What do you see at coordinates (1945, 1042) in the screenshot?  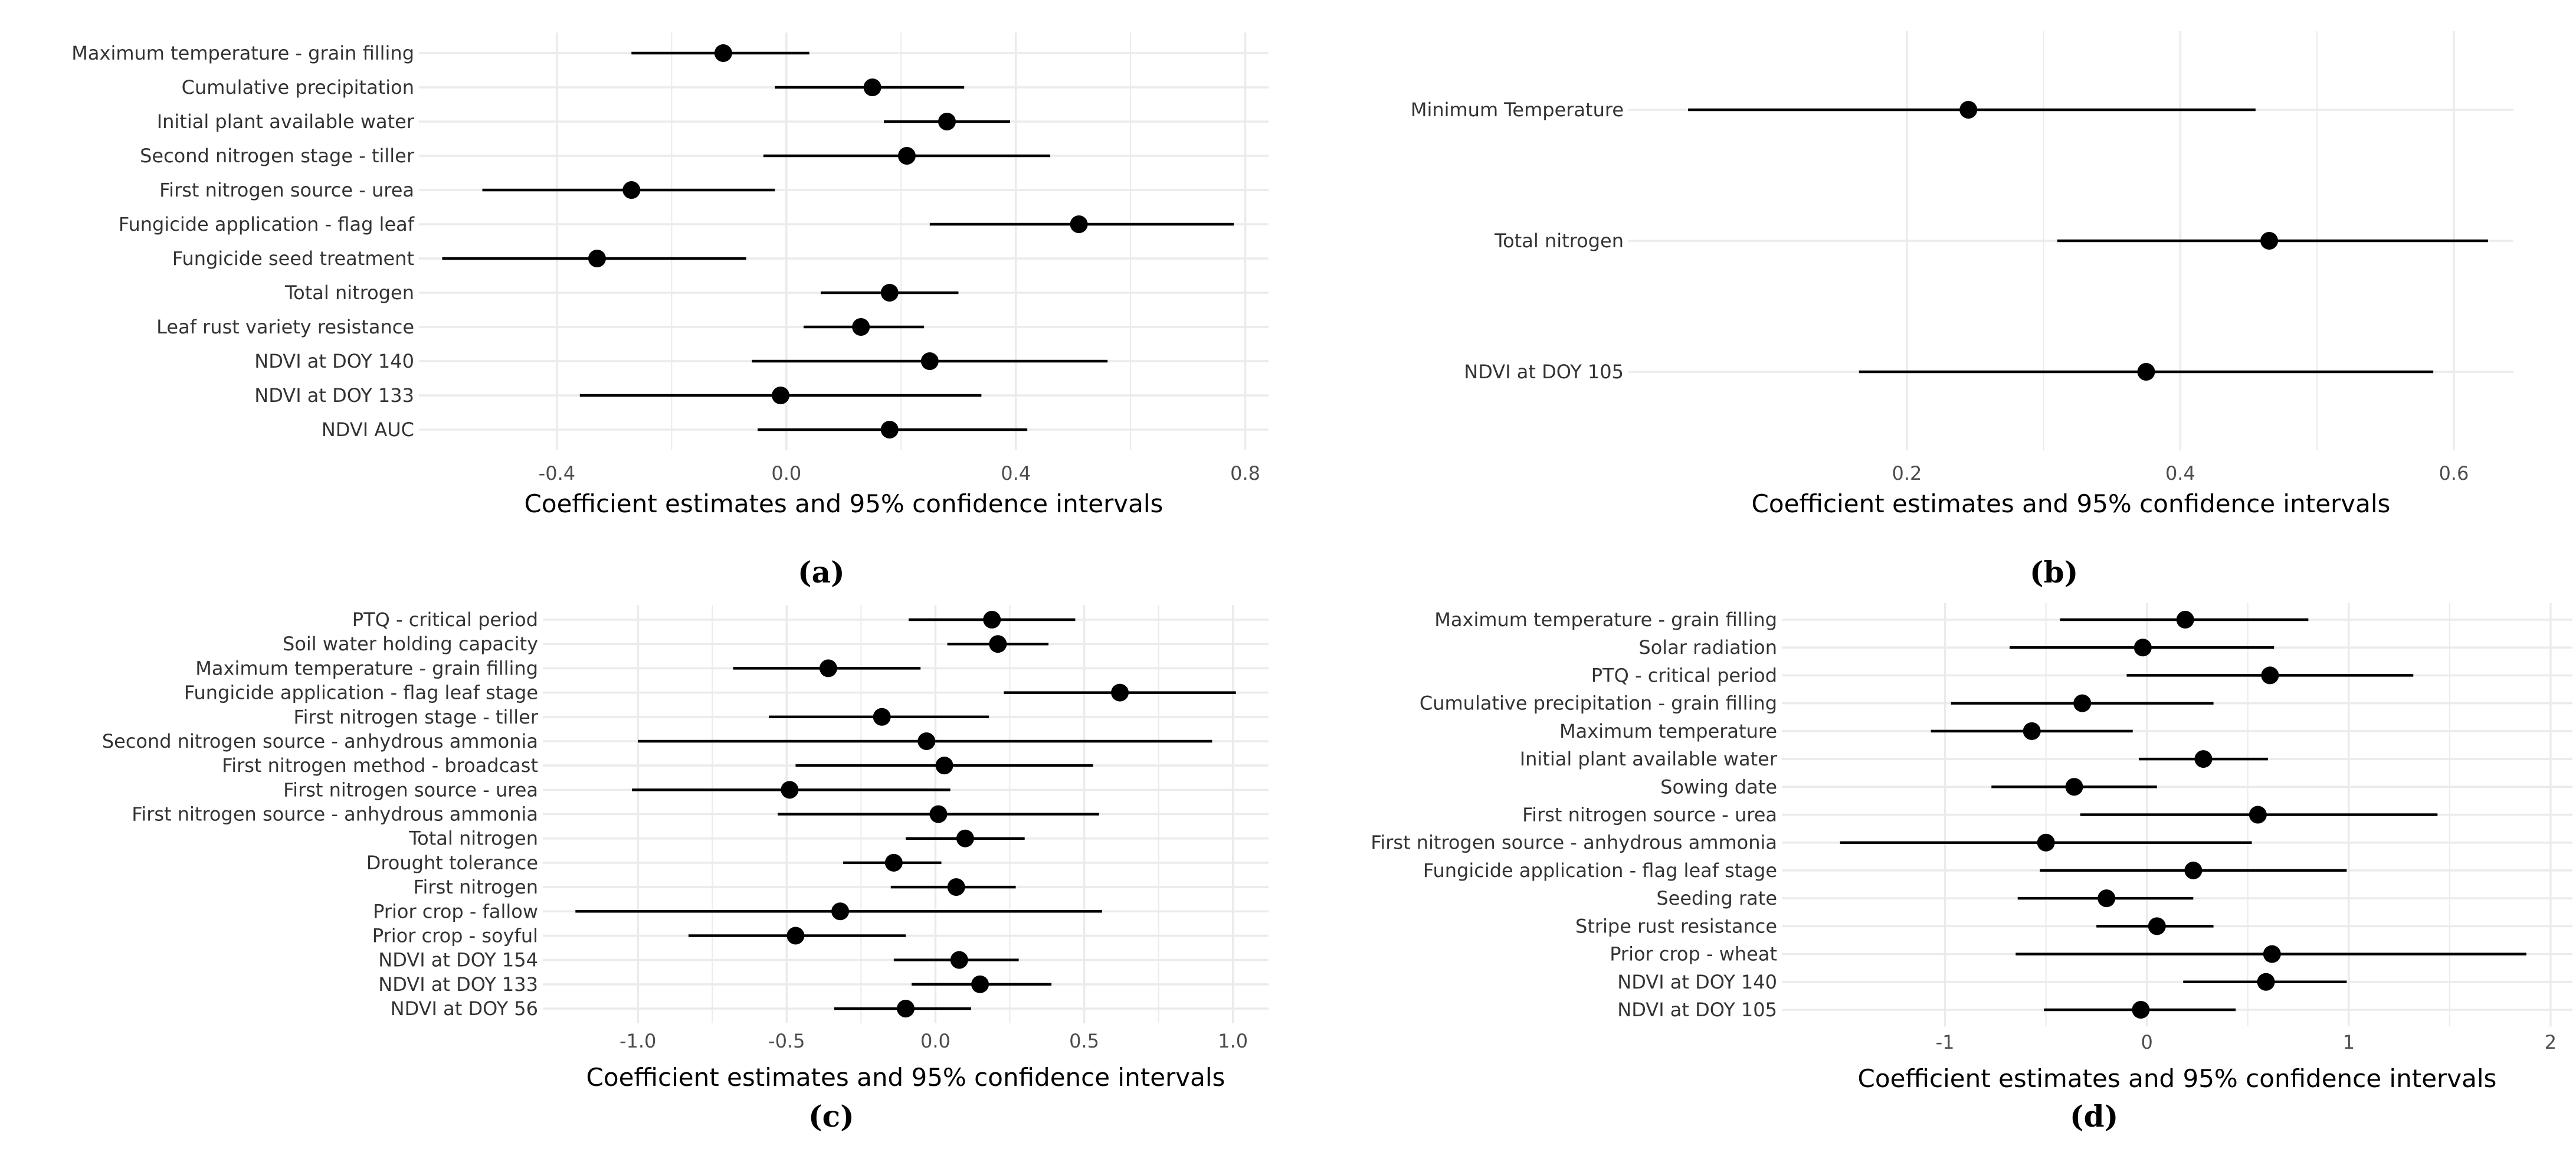 I see `x-tick-label: -1` at bounding box center [1945, 1042].